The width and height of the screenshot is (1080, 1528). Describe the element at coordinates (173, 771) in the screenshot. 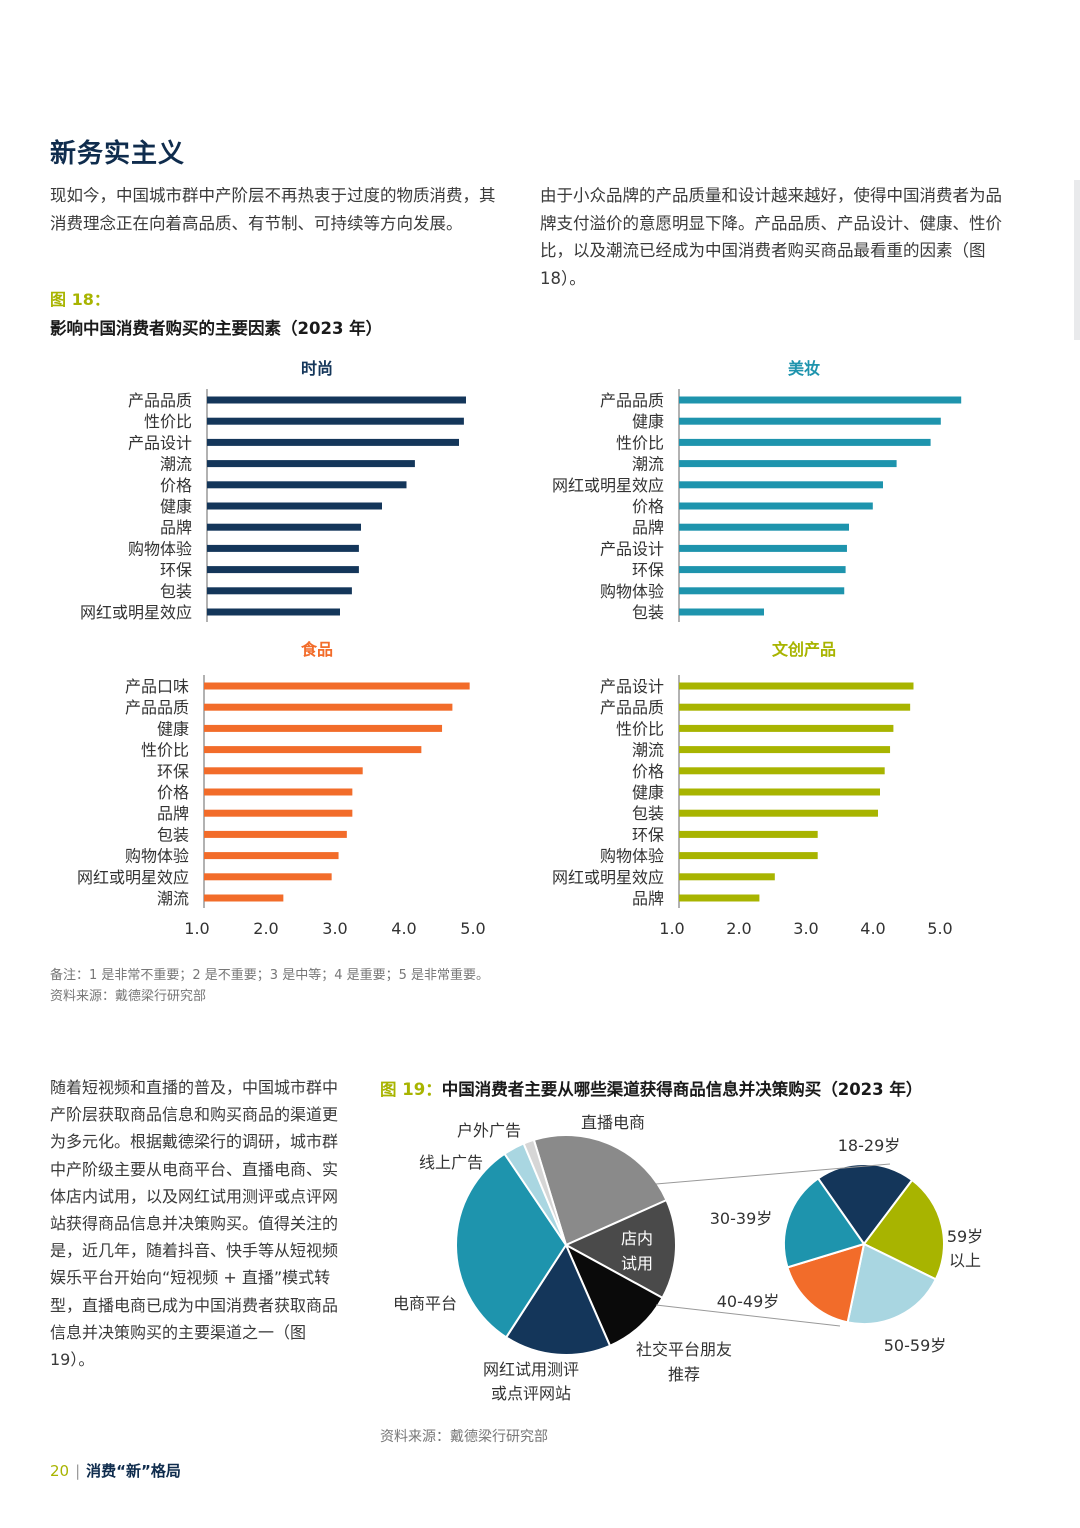

I see `food-category-label: 环保` at that location.